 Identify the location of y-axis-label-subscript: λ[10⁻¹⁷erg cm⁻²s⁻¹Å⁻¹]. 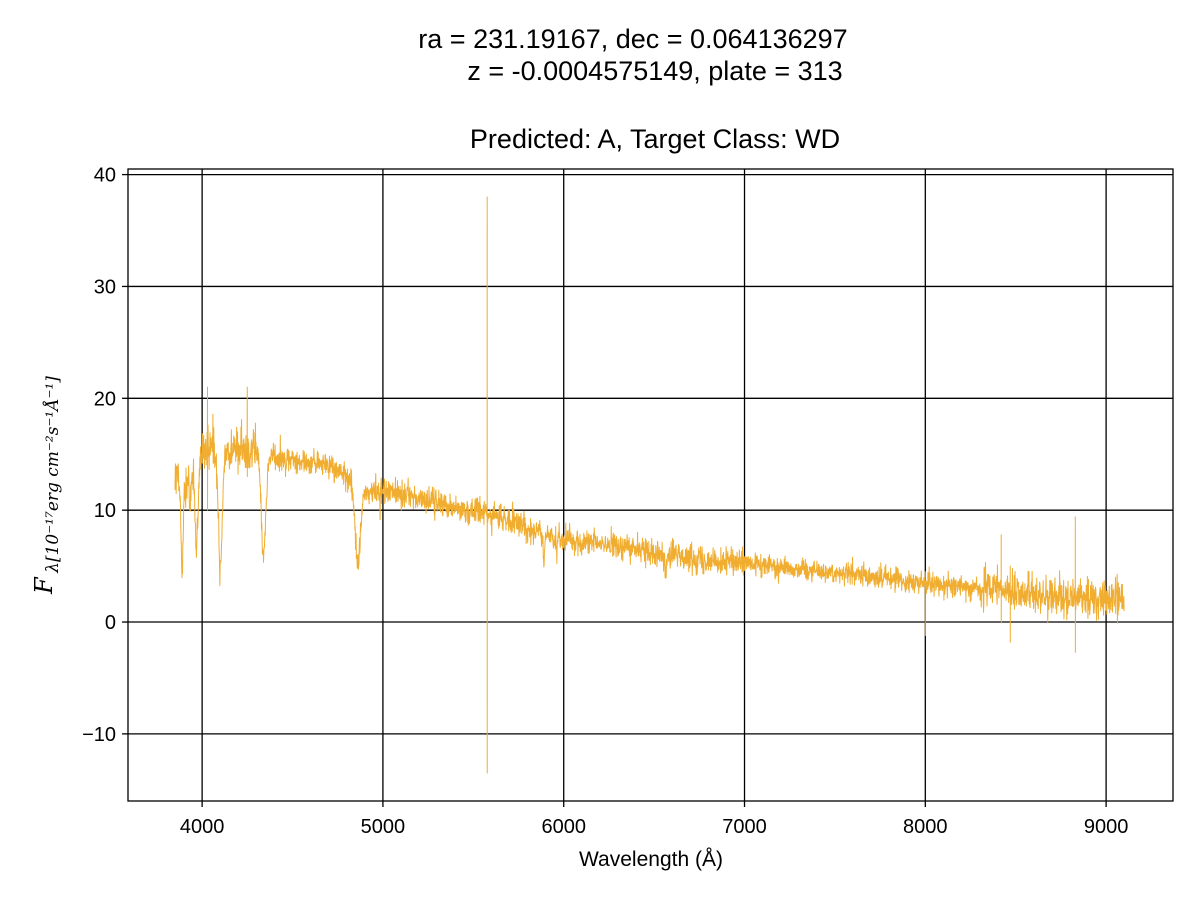
(52, 475).